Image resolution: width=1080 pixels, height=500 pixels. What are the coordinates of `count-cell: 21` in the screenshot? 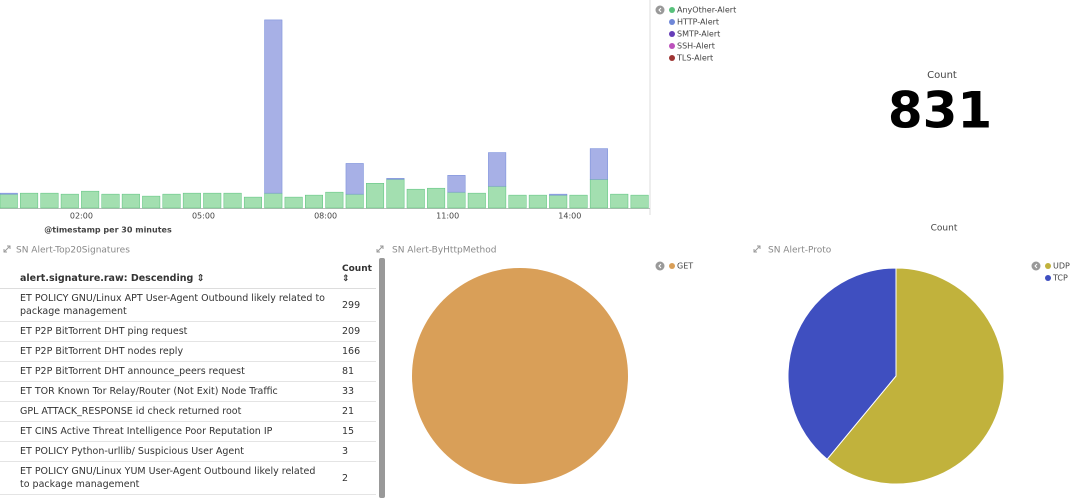 It's located at (353, 411).